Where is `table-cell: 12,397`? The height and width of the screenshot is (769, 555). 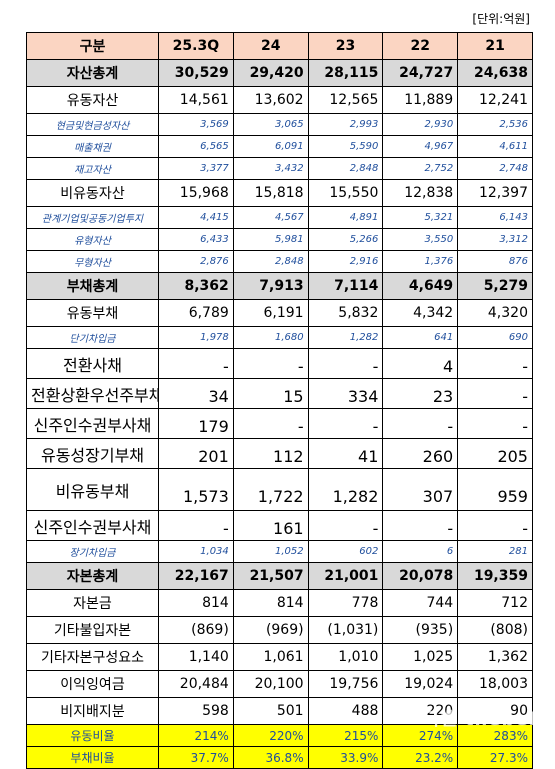 table-cell: 12,397 is located at coordinates (495, 193).